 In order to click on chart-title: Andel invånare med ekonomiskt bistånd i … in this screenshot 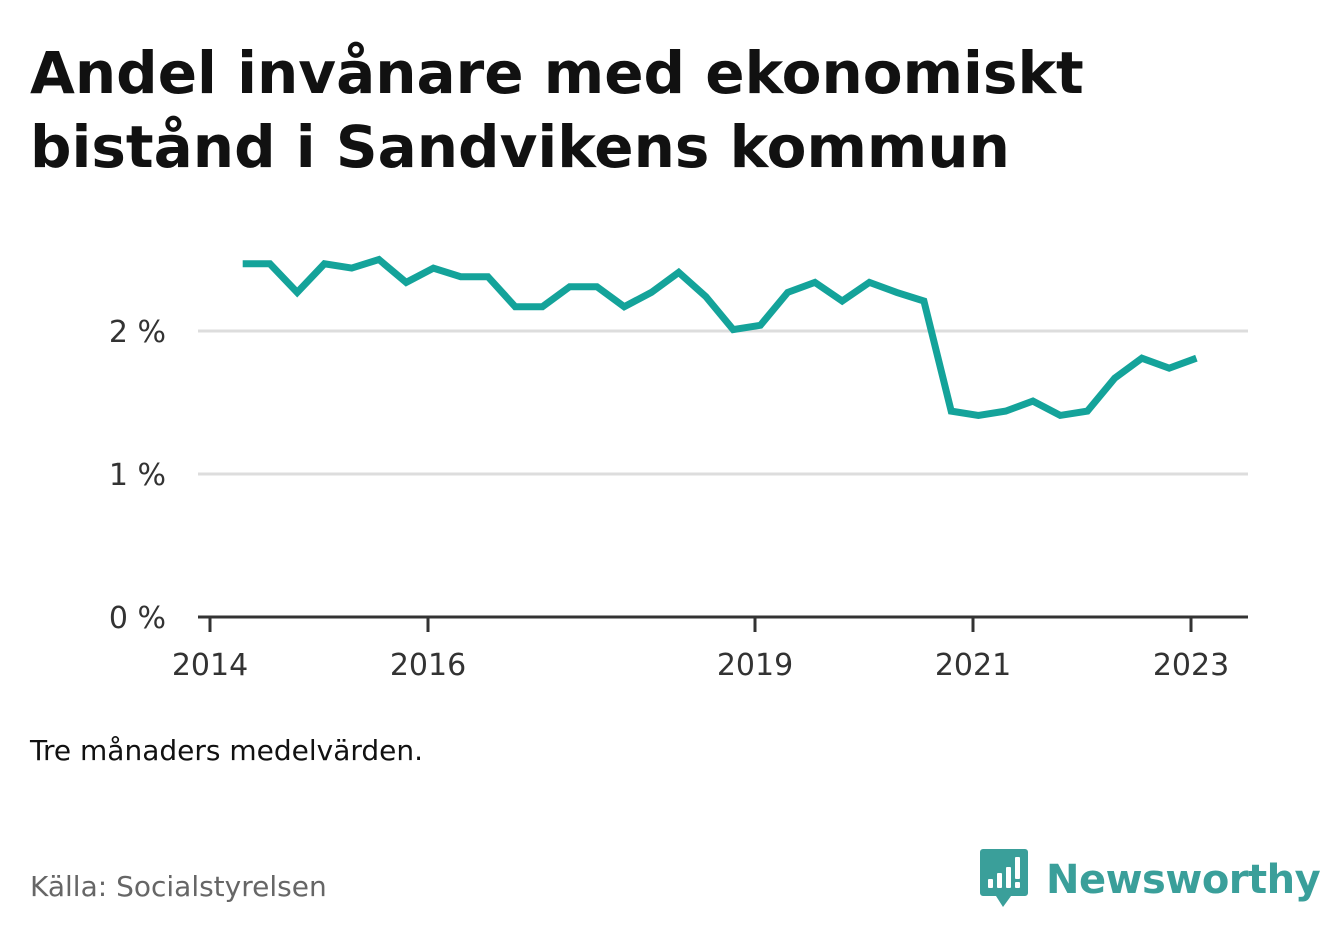, I will do `click(557, 110)`.